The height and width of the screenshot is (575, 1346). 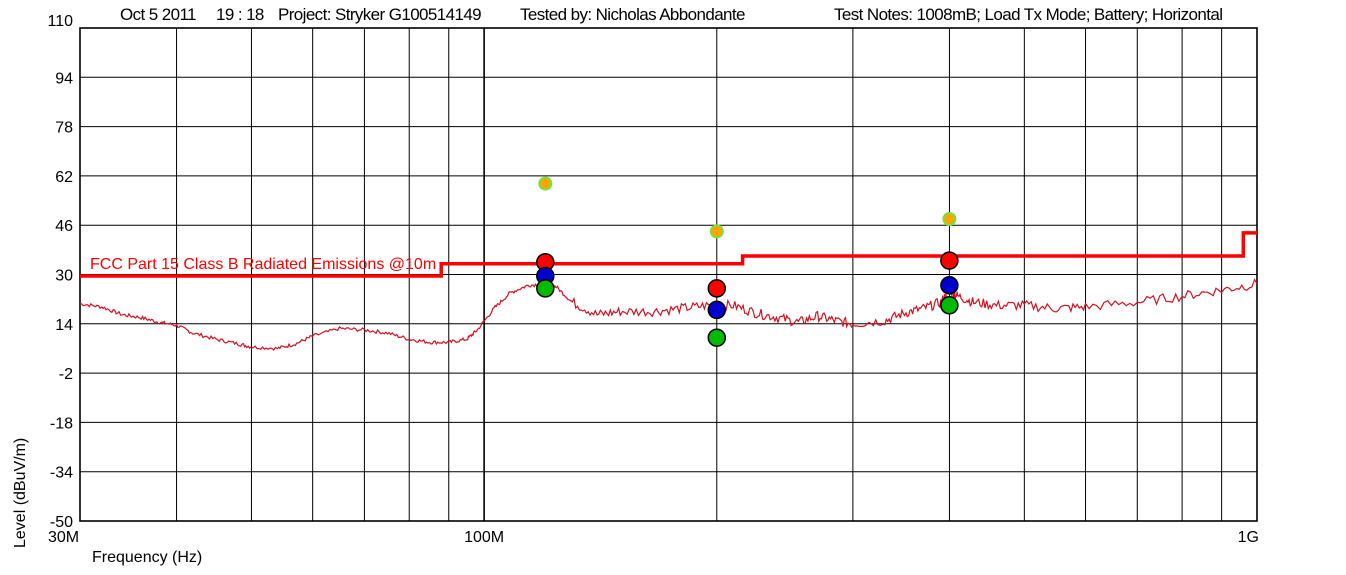 What do you see at coordinates (64, 276) in the screenshot?
I see `y-tick-label: 30` at bounding box center [64, 276].